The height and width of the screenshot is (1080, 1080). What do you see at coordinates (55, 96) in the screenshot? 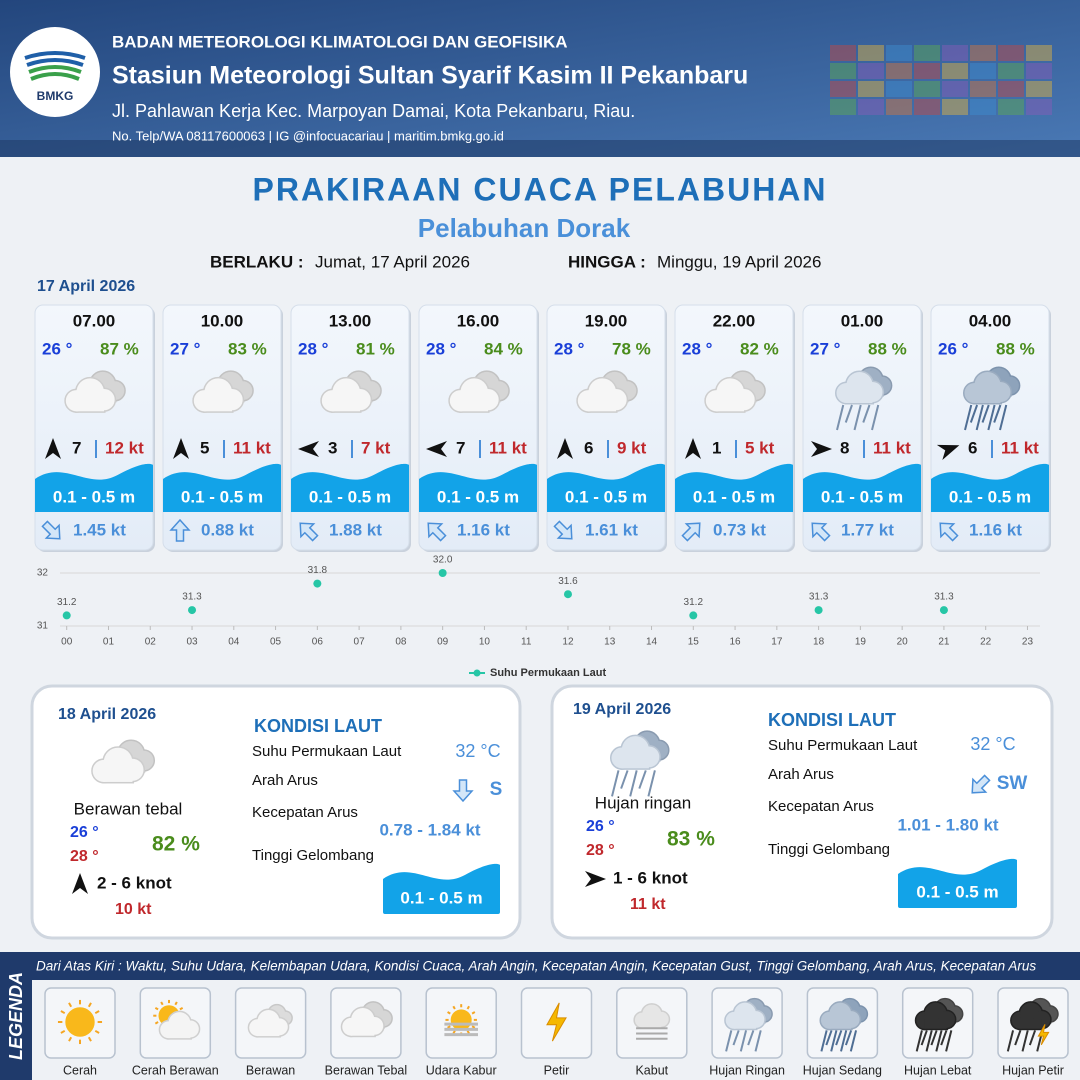
I see `logo-text: BMKG` at bounding box center [55, 96].